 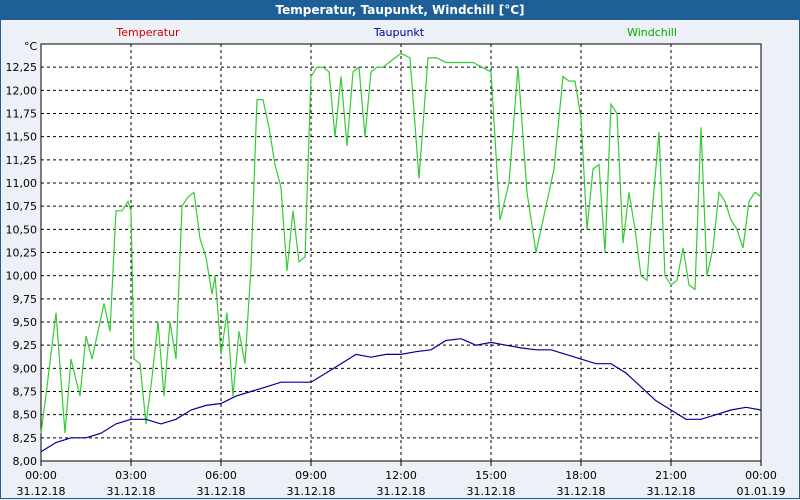 I want to click on x-tick-time-label: 18:00, so click(x=581, y=475).